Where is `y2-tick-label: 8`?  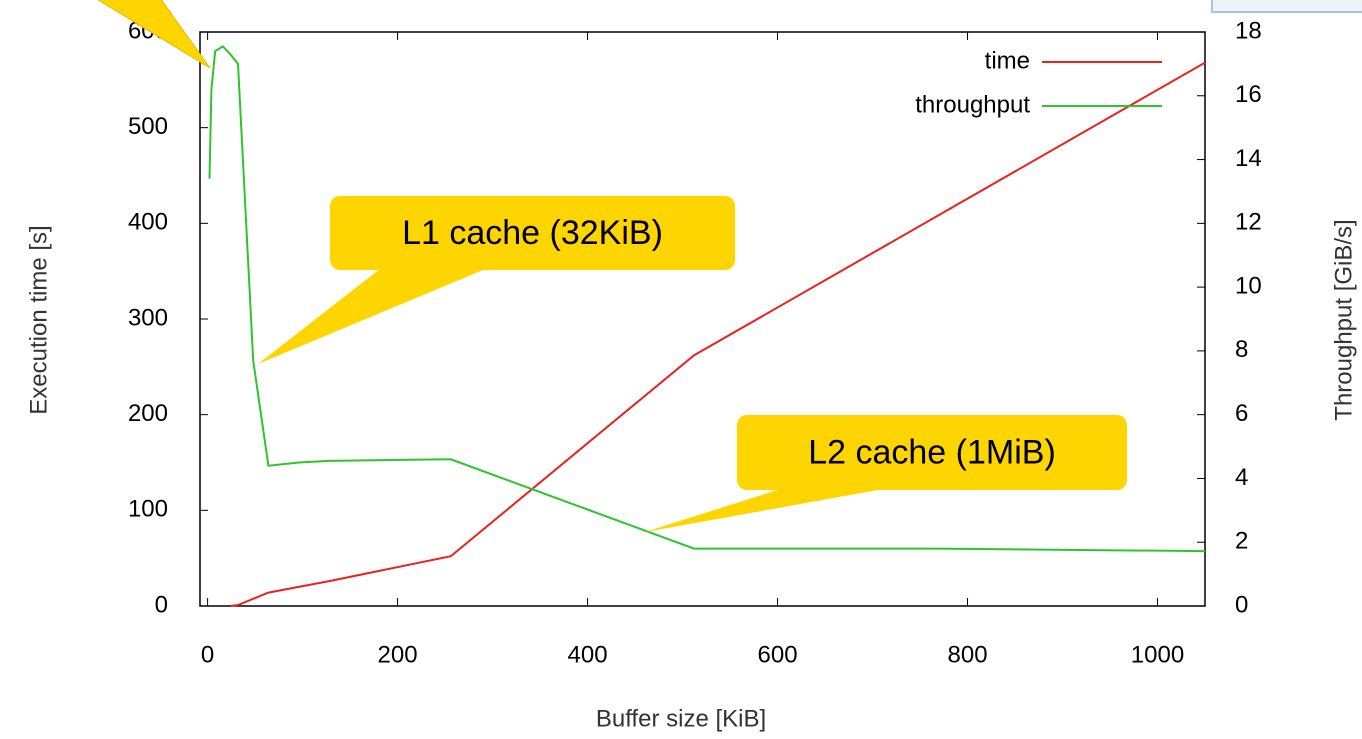
y2-tick-label: 8 is located at coordinates (1241, 349).